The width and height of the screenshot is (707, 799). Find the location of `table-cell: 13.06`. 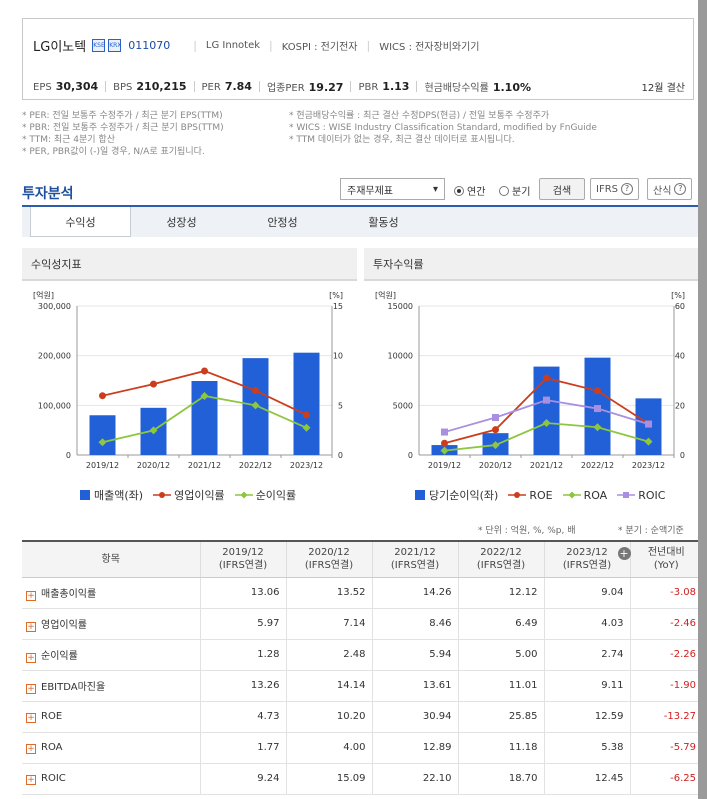

table-cell: 13.06 is located at coordinates (242, 593).